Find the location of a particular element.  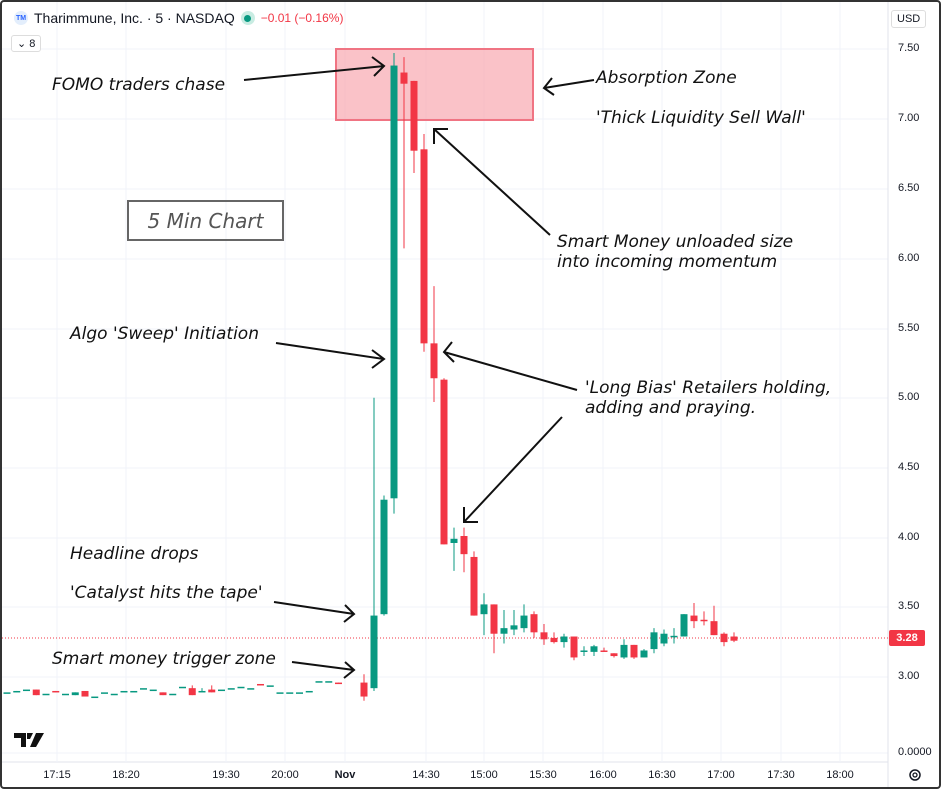

symbol-title: Tharimmune, Inc. · 5 · NASDAQ is located at coordinates (134, 18).